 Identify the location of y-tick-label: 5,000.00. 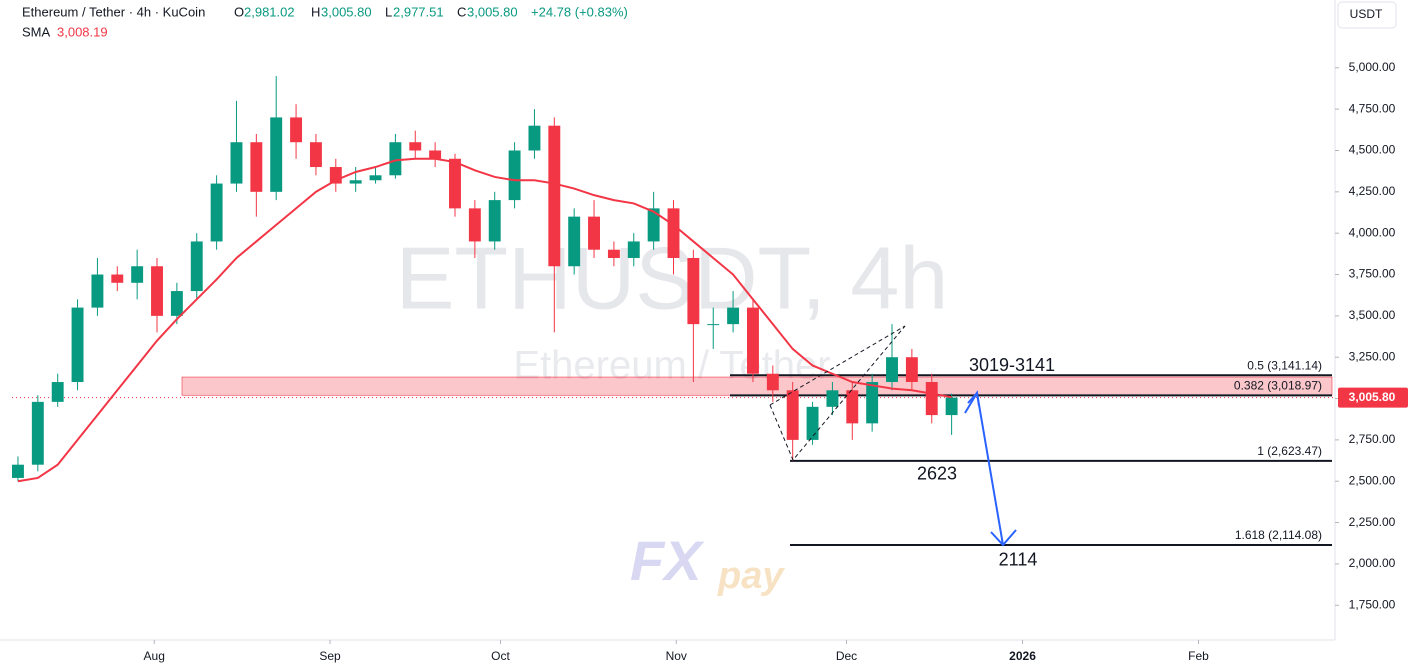
(1372, 67).